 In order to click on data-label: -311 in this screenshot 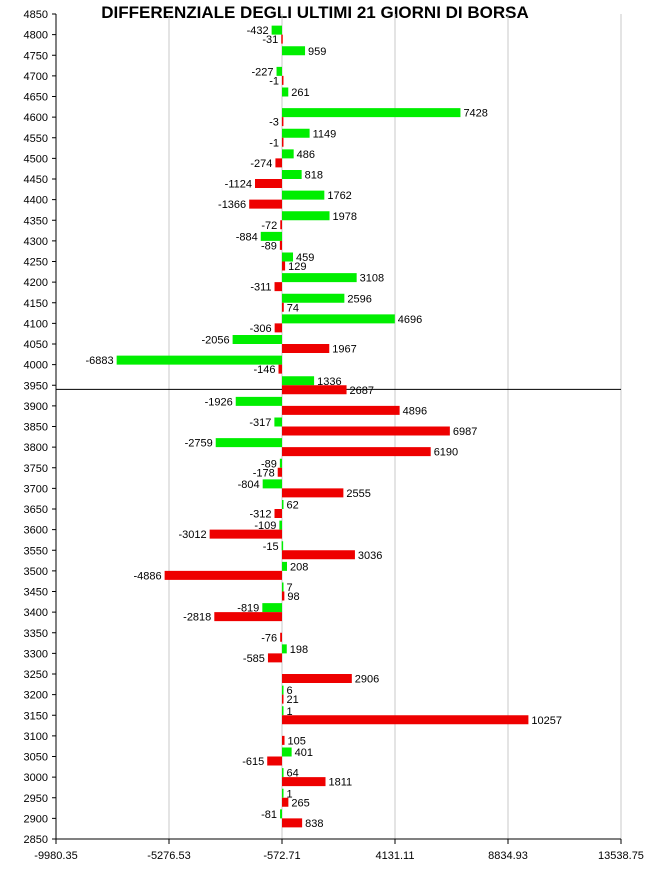, I will do `click(260, 288)`.